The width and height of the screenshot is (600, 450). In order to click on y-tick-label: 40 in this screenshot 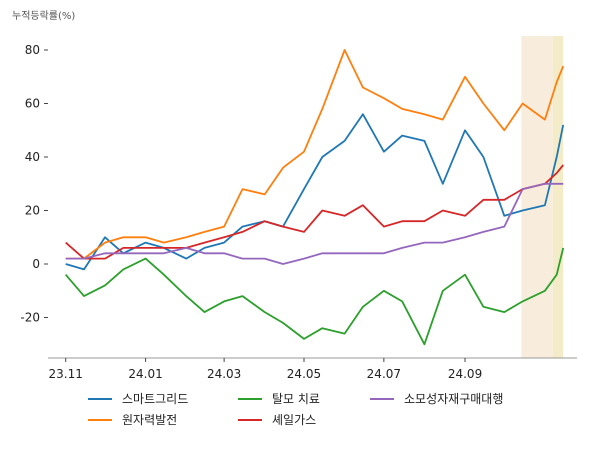, I will do `click(32, 157)`.